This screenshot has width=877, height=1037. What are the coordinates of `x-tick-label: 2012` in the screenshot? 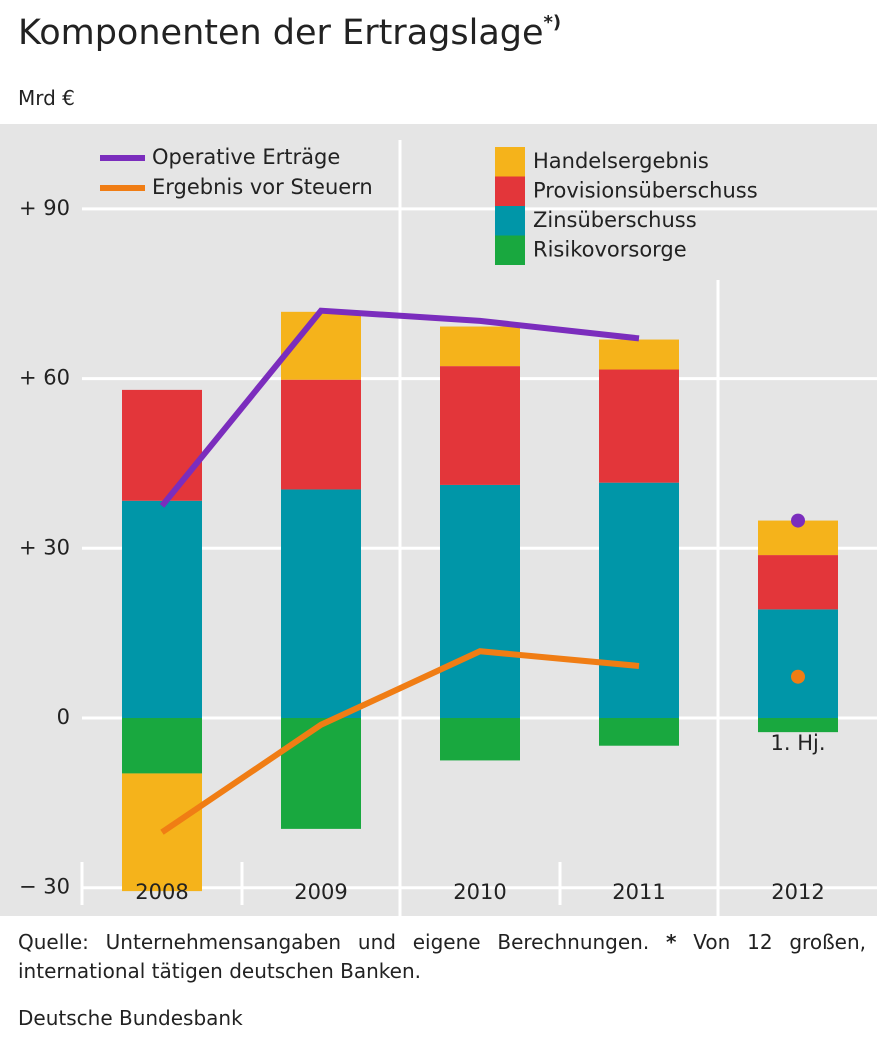 It's located at (797, 892).